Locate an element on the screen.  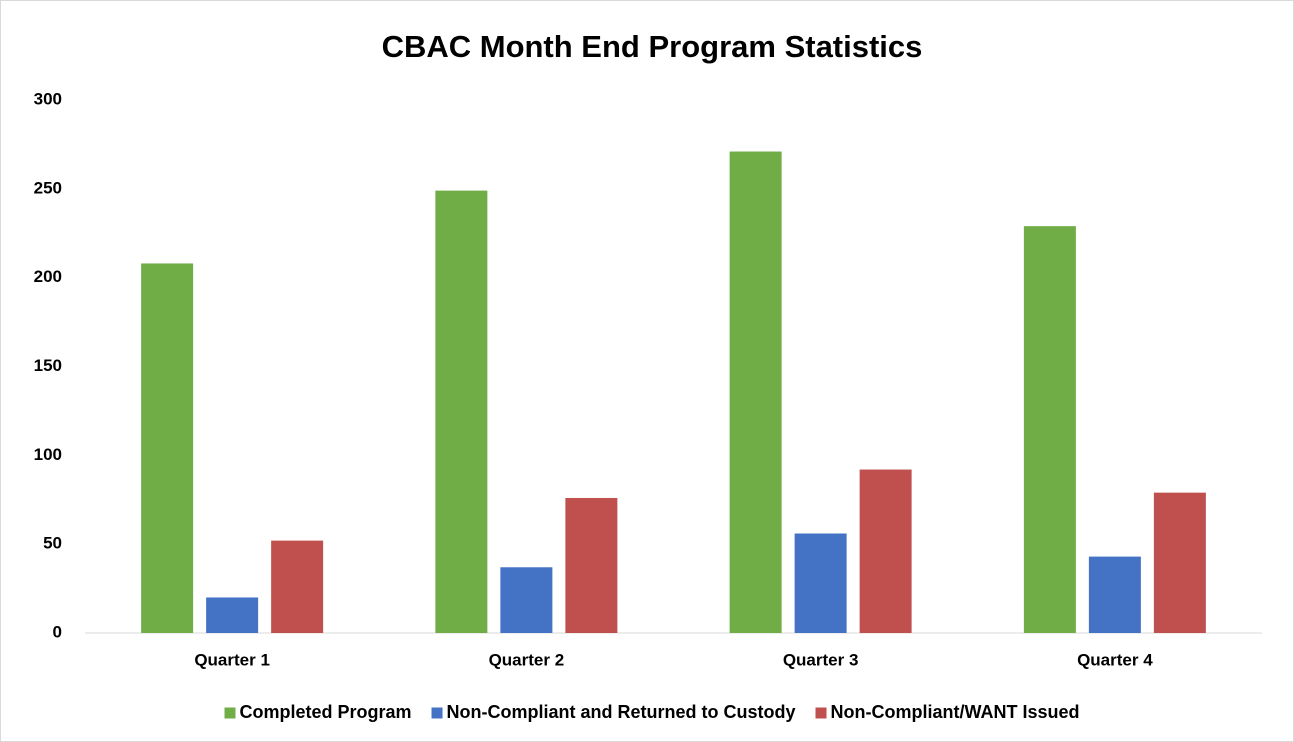
x-tick-label: Quarter 1 is located at coordinates (232, 659).